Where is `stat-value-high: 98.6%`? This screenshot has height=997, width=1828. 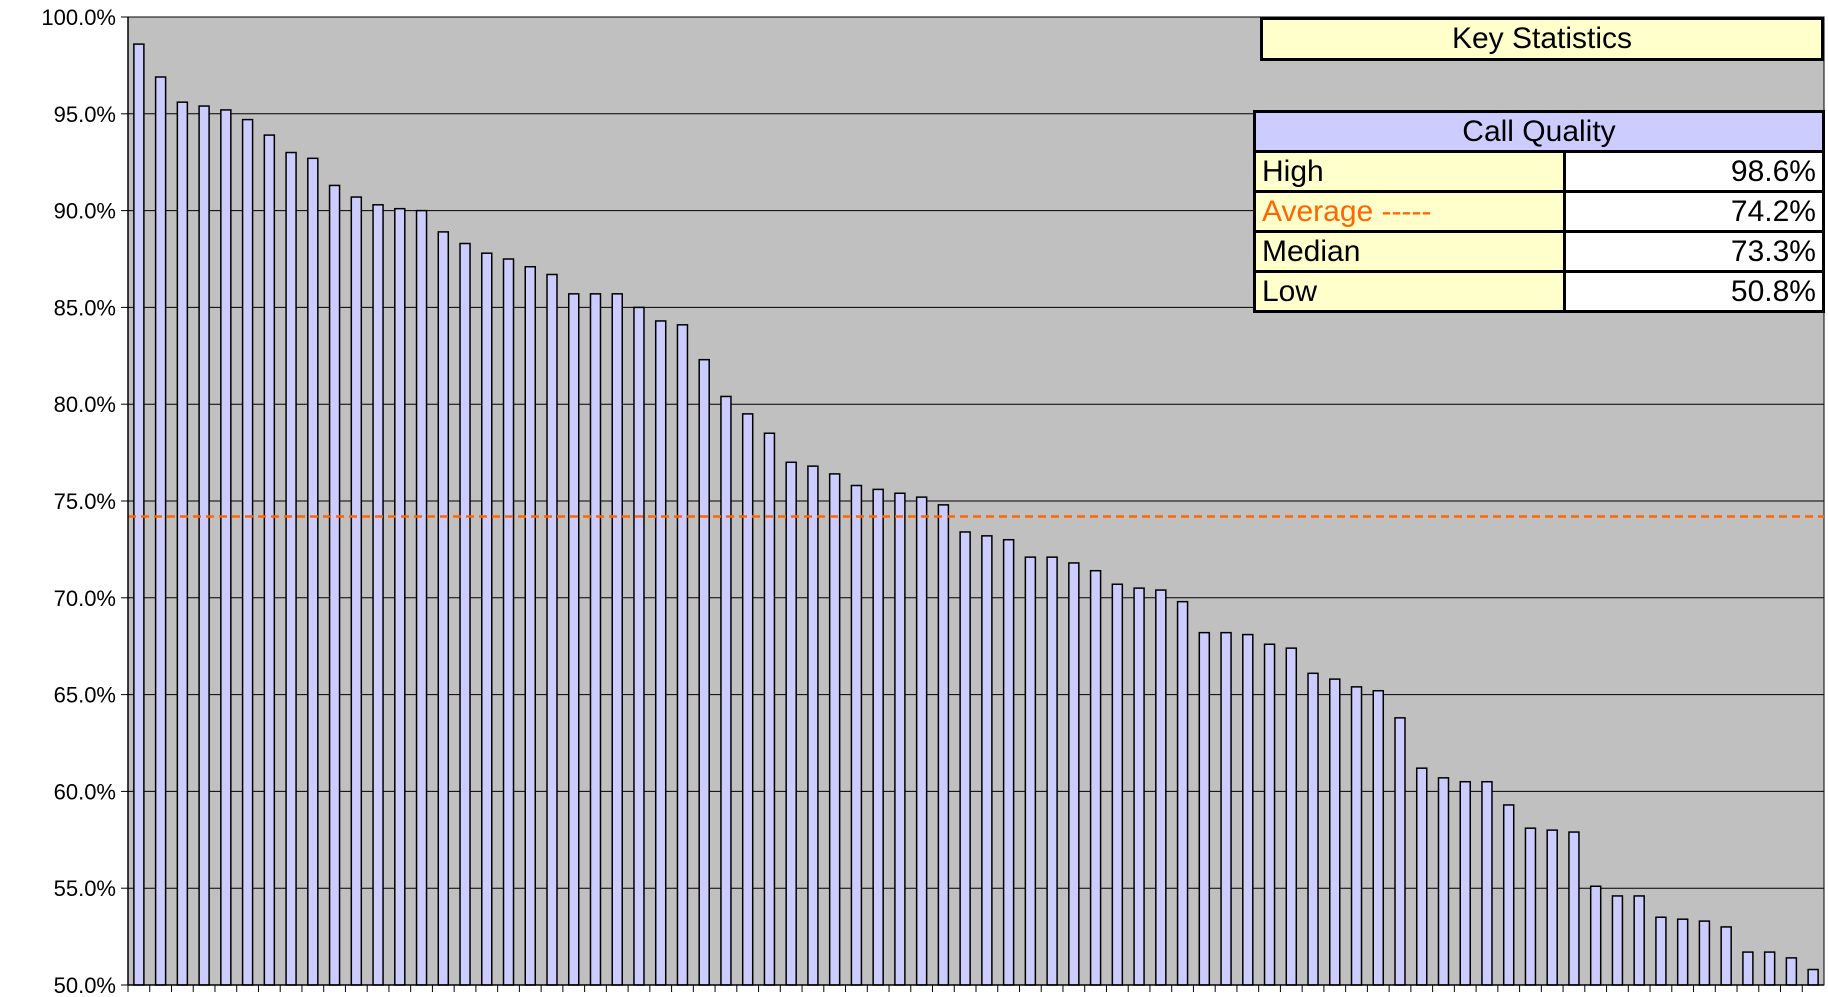
stat-value-high: 98.6% is located at coordinates (1694, 171).